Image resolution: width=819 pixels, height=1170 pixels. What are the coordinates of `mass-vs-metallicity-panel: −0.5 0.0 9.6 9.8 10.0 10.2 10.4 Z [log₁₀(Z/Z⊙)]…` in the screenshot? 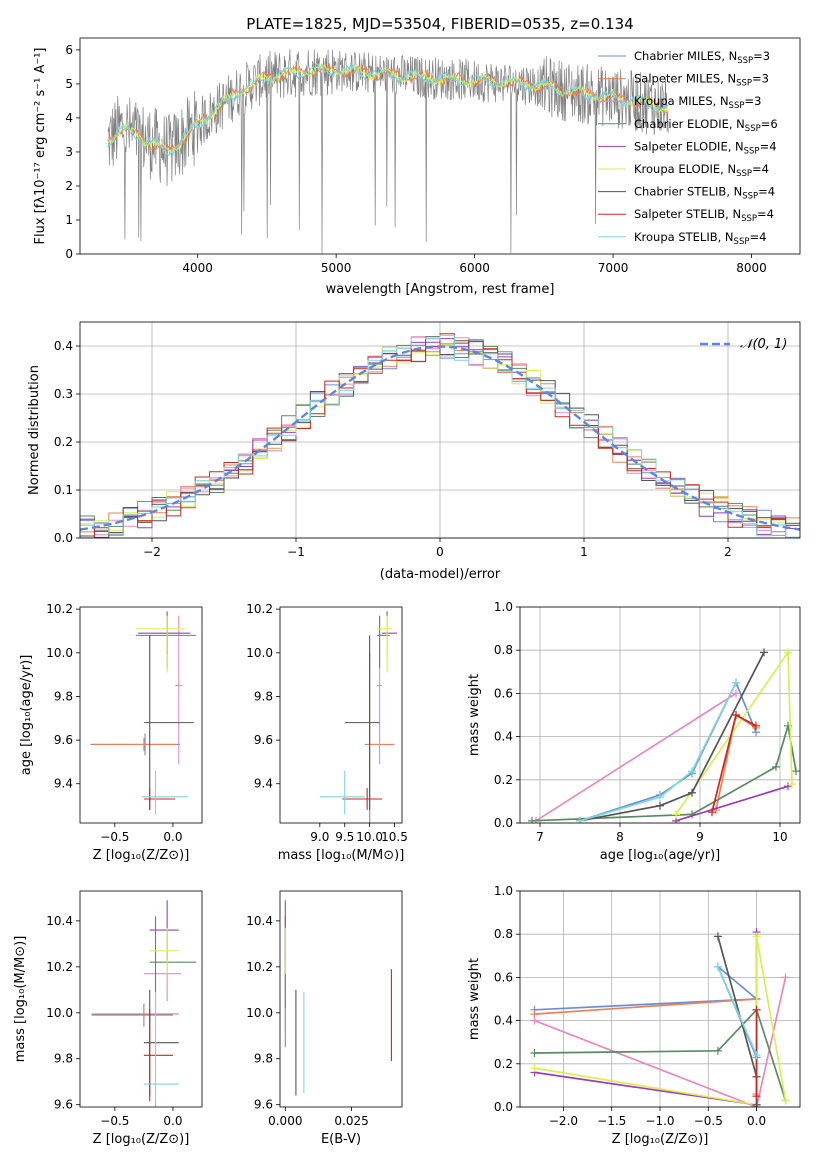 It's located at (108, 1018).